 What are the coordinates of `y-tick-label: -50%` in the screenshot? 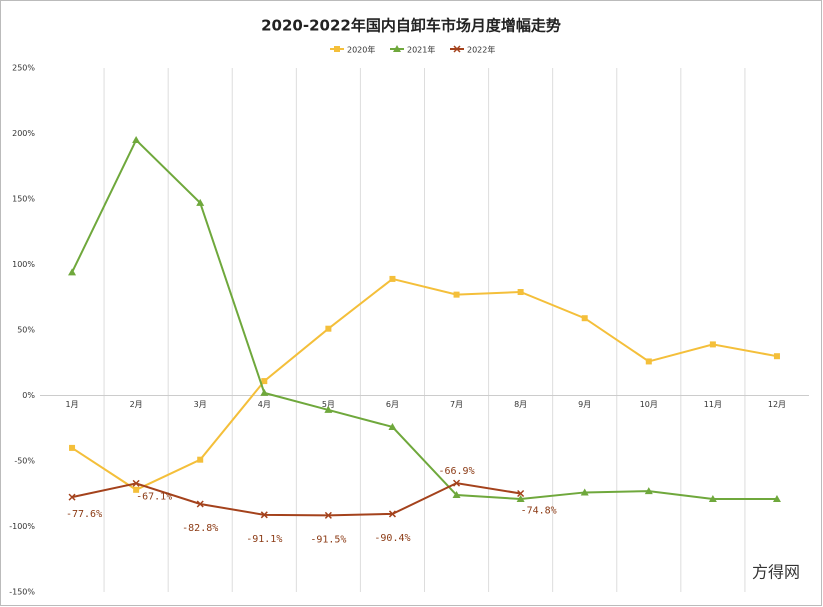 It's located at (24, 461).